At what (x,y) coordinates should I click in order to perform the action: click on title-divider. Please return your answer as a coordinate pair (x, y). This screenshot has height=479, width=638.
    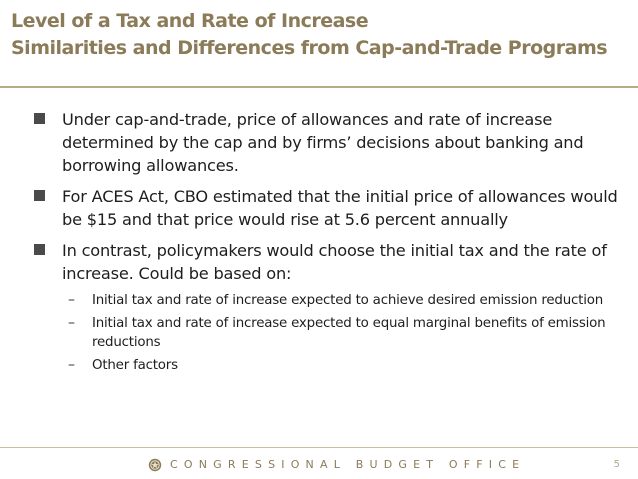
    Looking at the image, I should click on (319, 87).